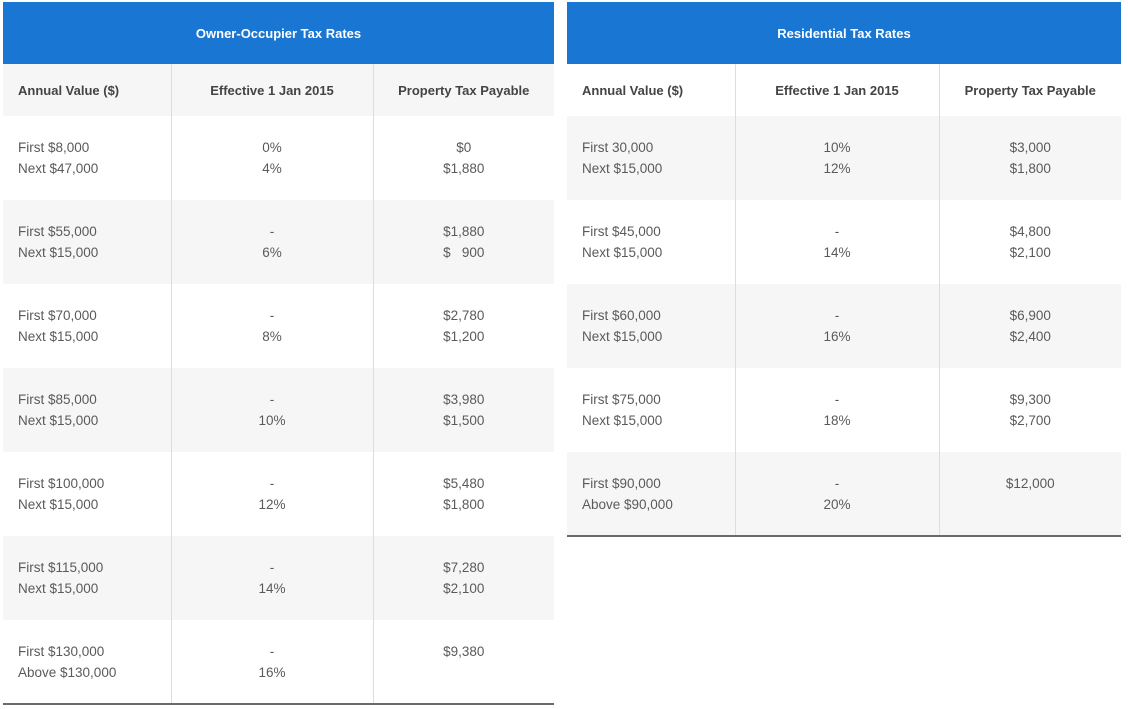 The height and width of the screenshot is (709, 1128). Describe the element at coordinates (463, 662) in the screenshot. I see `payable-cell: $9,380` at that location.